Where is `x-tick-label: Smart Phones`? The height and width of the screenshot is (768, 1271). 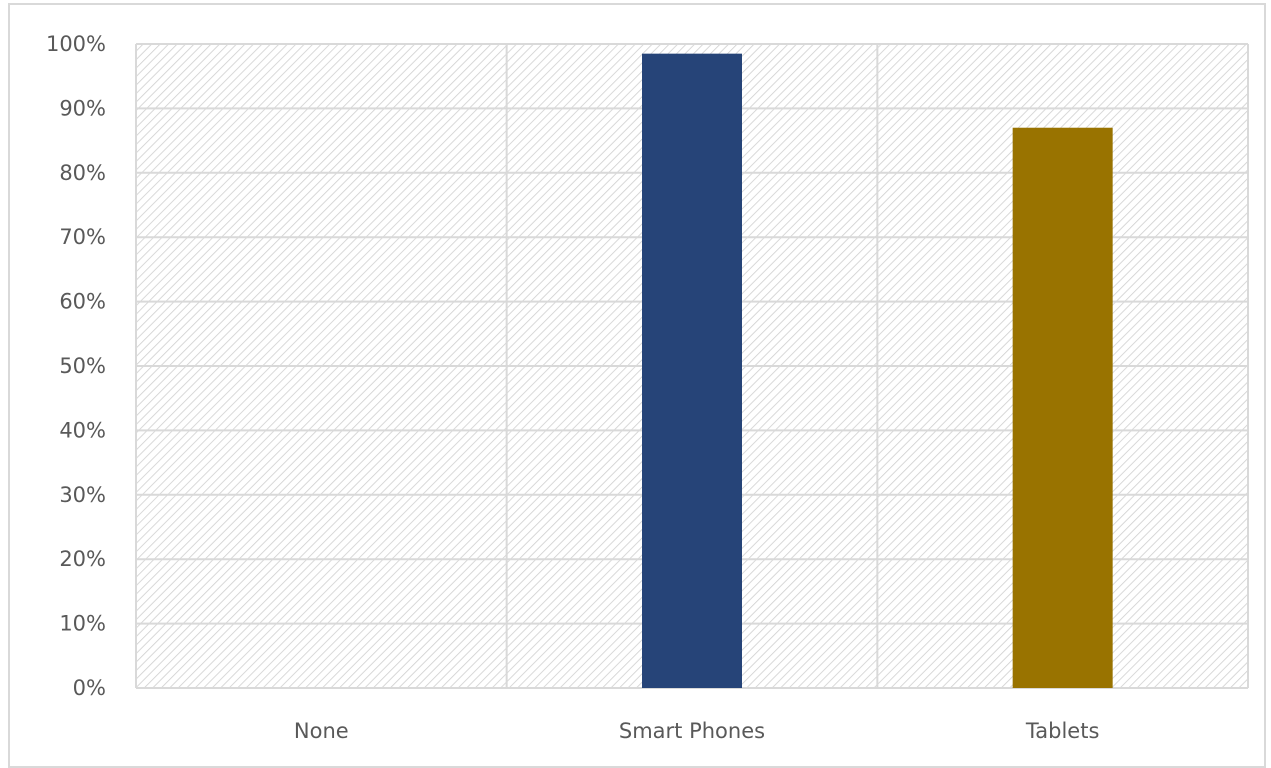 x-tick-label: Smart Phones is located at coordinates (692, 731).